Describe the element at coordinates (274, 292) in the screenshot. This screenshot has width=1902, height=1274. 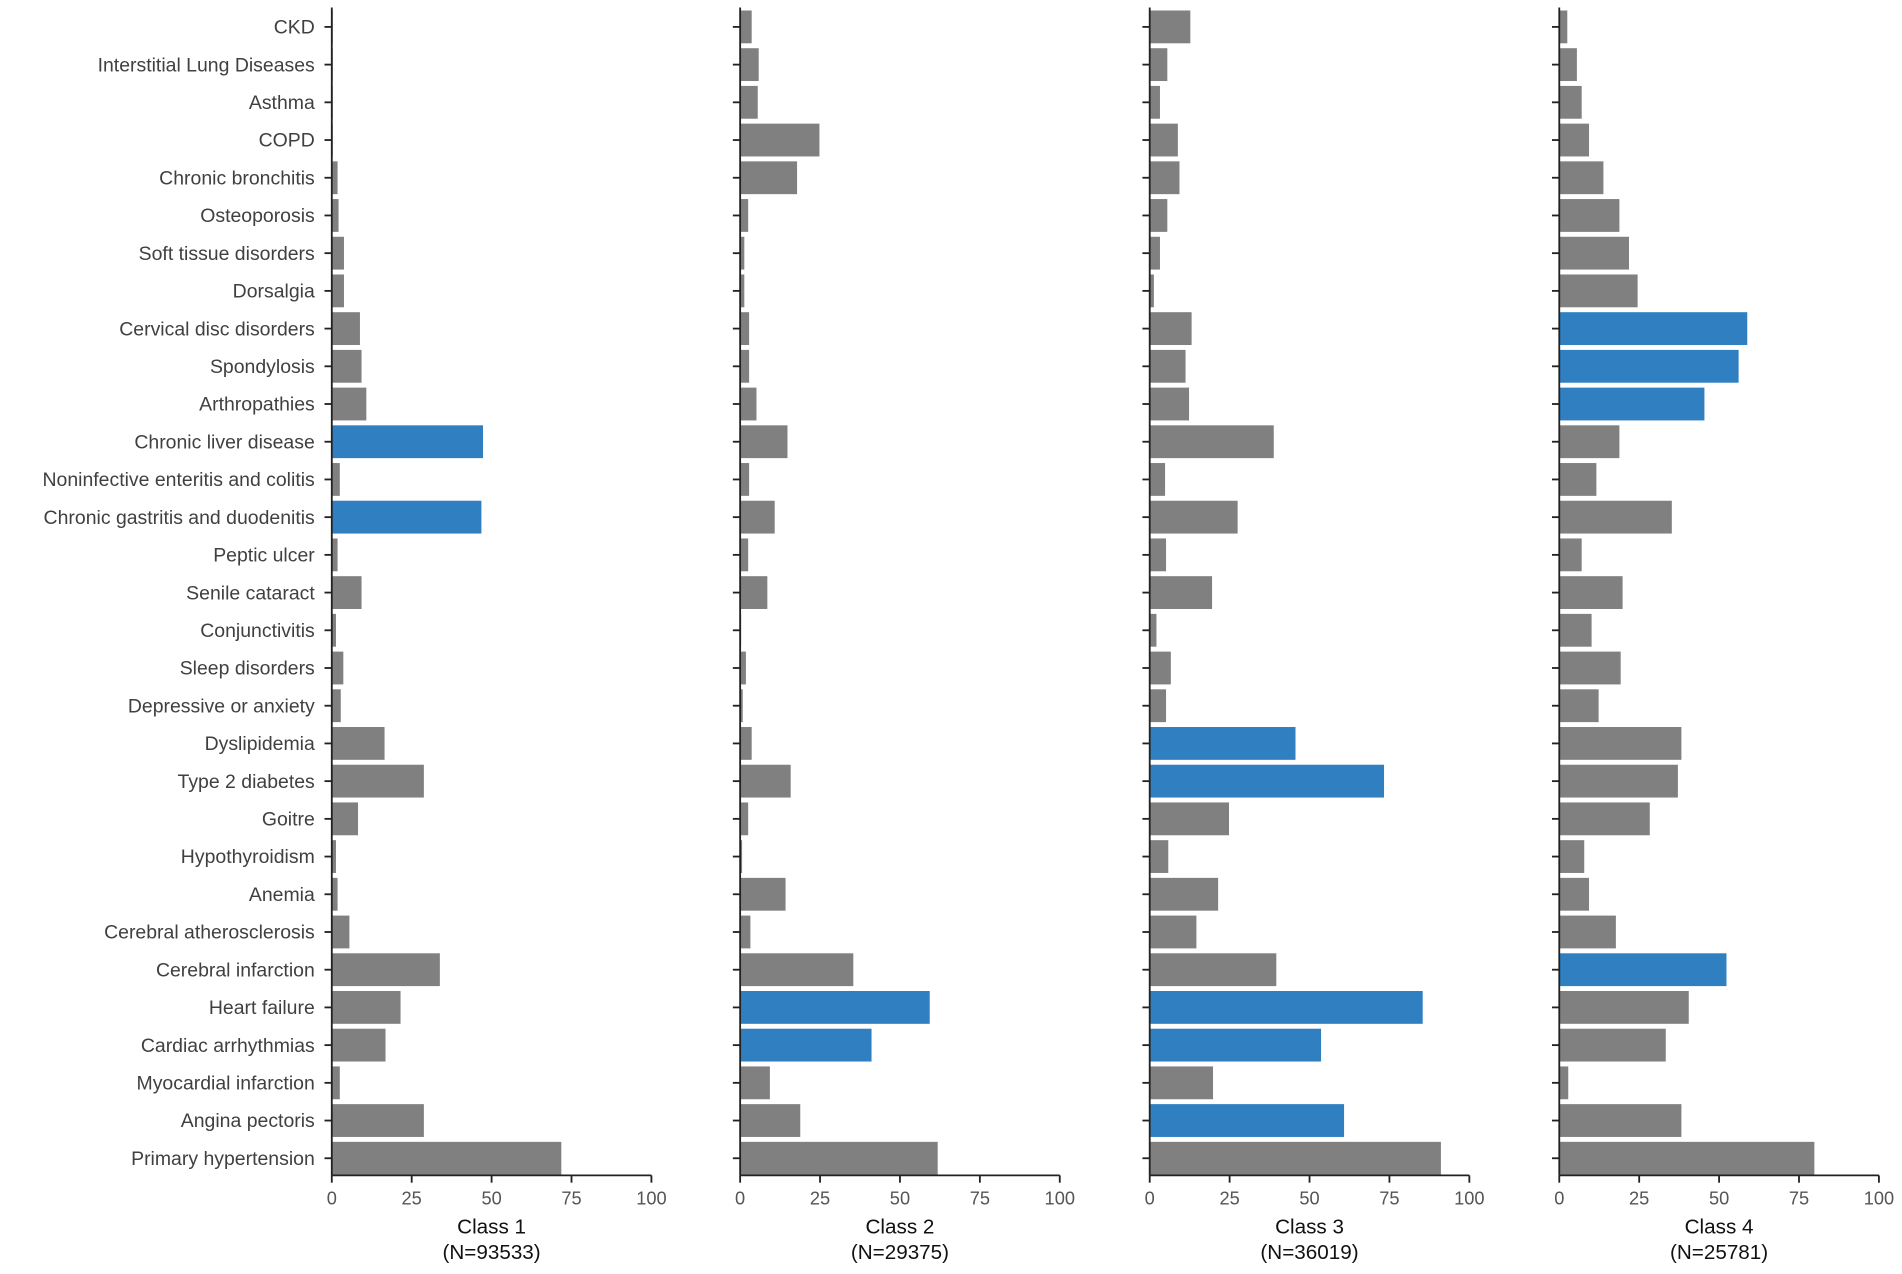
I see `category-label: Dorsalgia` at that location.